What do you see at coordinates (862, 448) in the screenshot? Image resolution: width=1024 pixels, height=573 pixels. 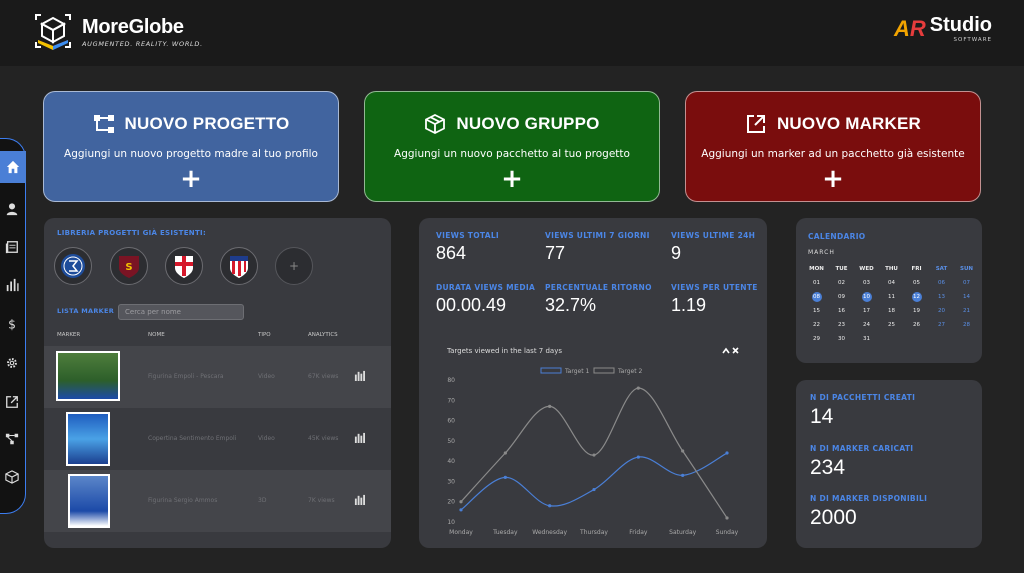 I see `count-label: N DI MARKER CARICATI` at bounding box center [862, 448].